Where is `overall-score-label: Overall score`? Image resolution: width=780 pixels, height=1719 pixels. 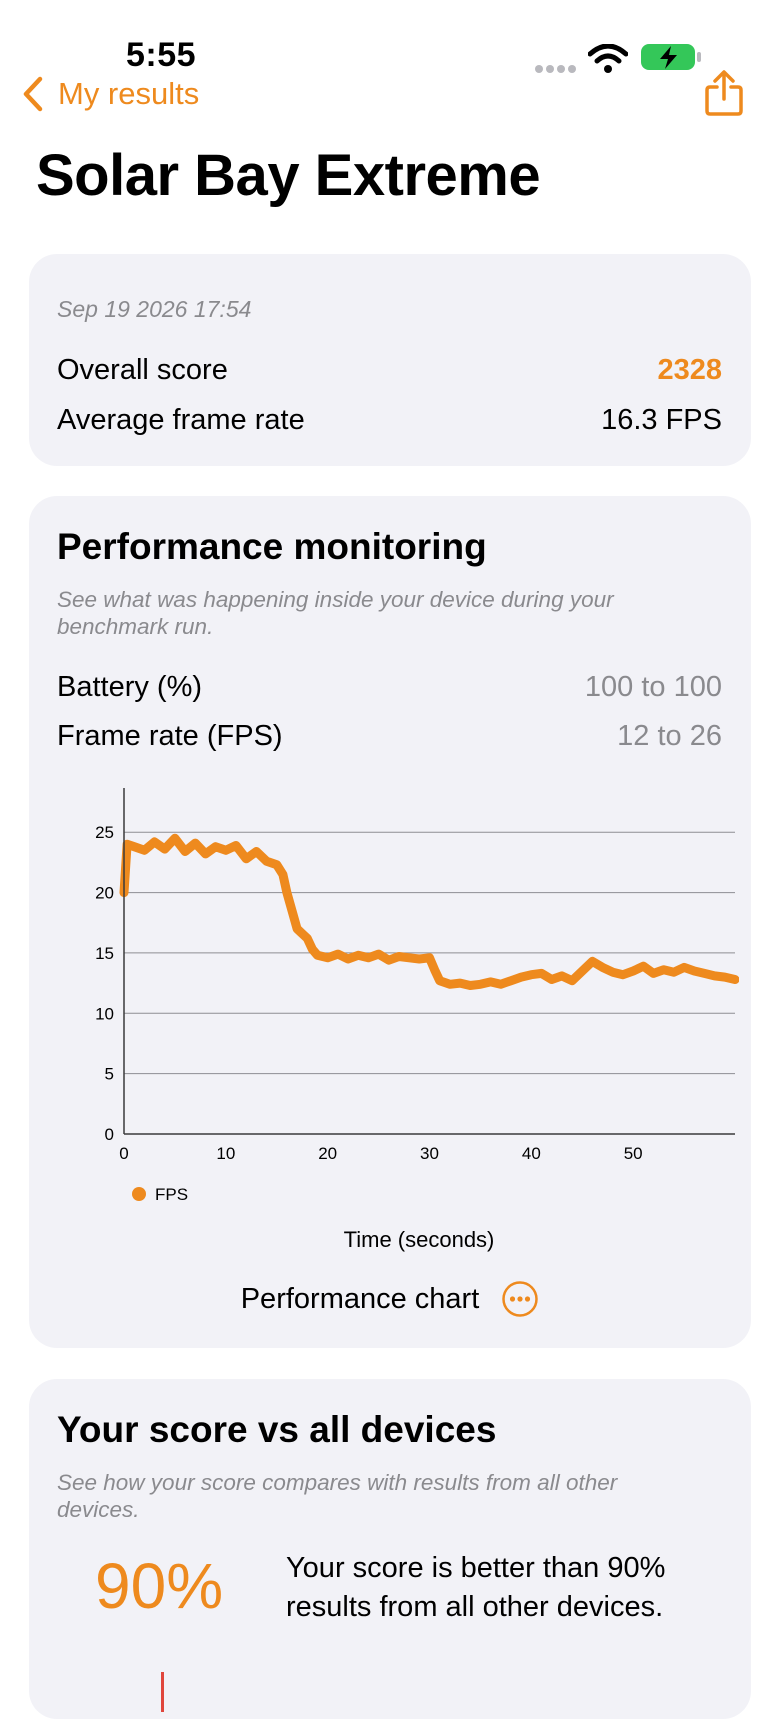
overall-score-label: Overall score is located at coordinates (142, 370).